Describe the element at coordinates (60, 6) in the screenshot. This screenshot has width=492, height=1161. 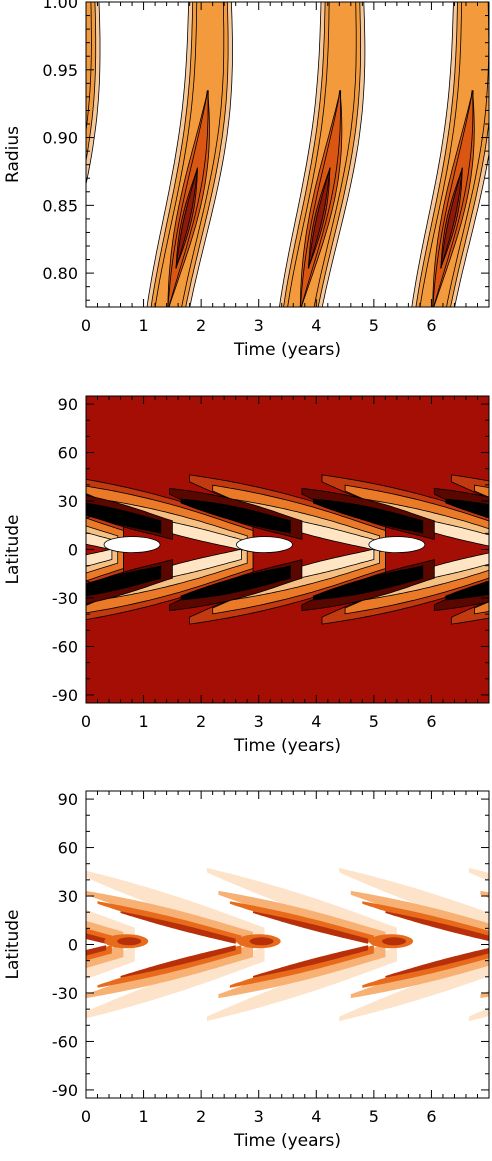
I see `y-tick-label: 1.00` at that location.